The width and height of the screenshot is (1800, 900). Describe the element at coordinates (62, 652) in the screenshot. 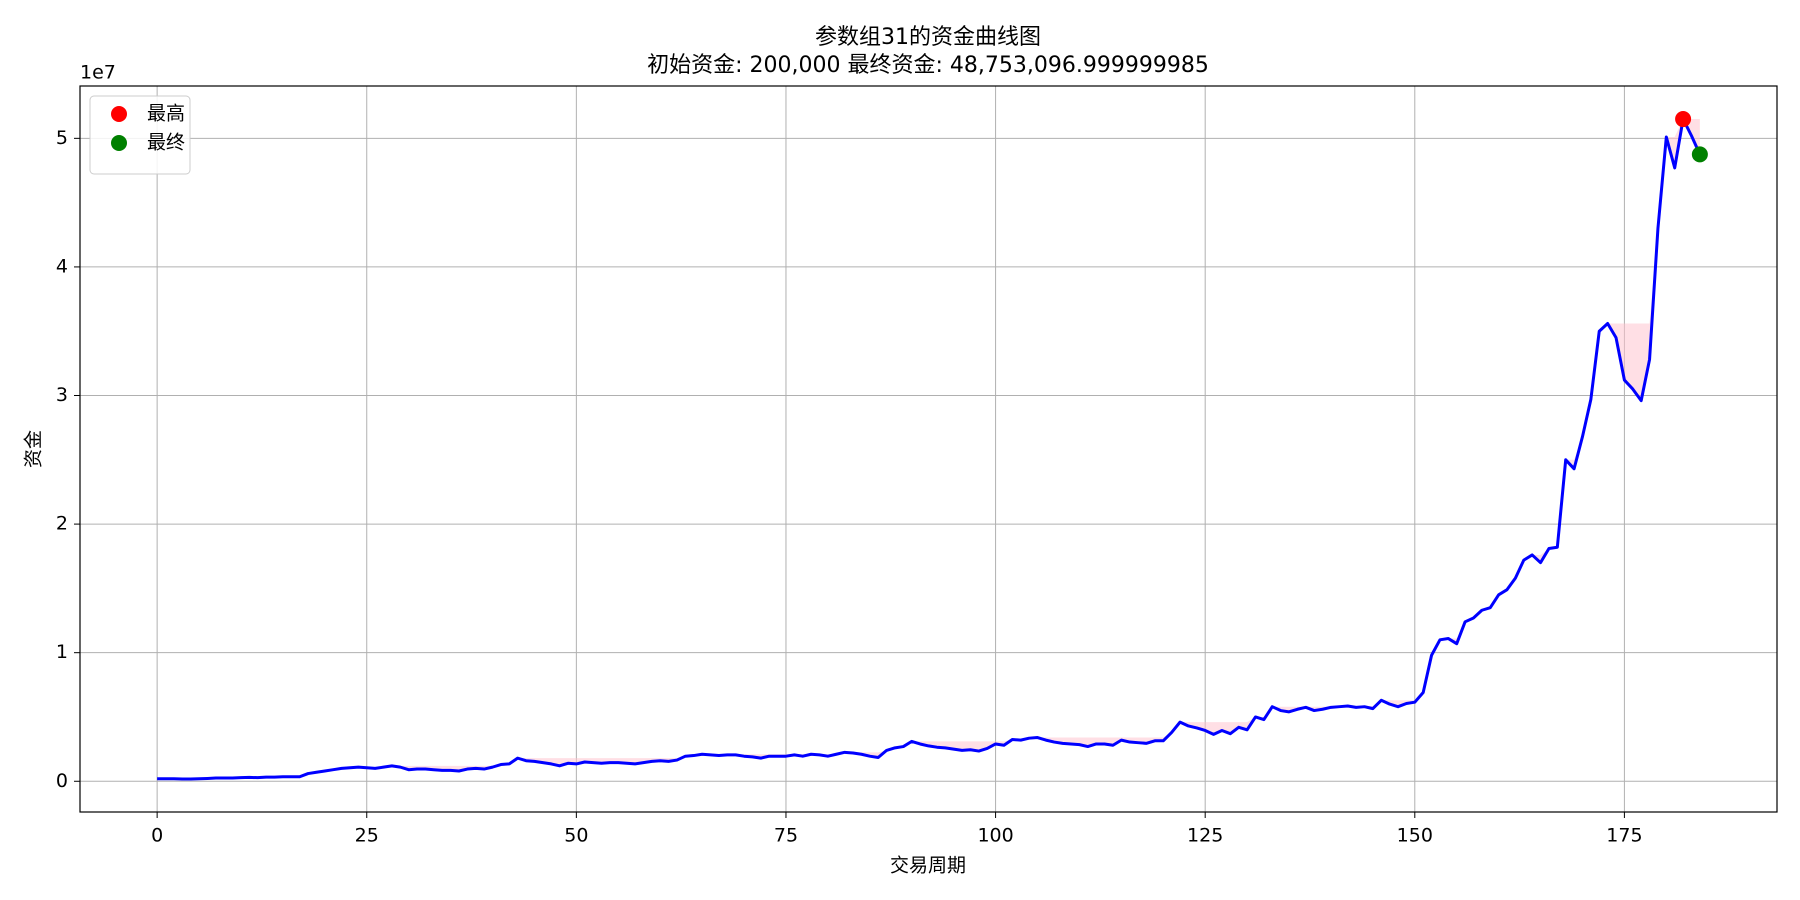

I see `y-tick-label: 1` at that location.